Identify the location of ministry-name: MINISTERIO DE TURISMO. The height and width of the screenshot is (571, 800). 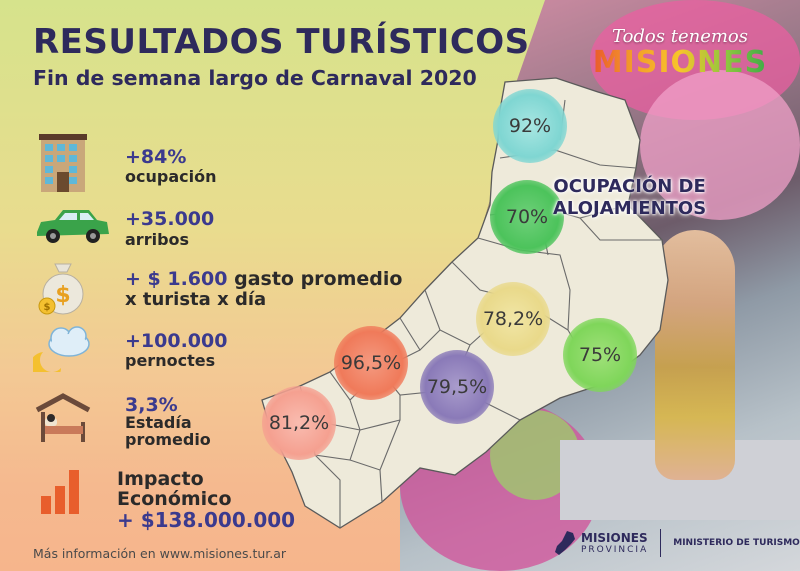
(736, 543).